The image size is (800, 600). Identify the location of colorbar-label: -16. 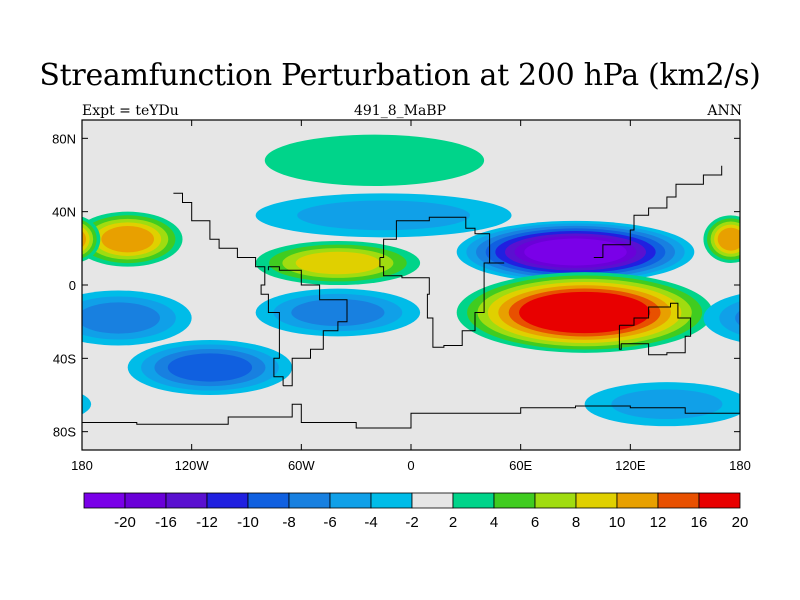
(166, 522).